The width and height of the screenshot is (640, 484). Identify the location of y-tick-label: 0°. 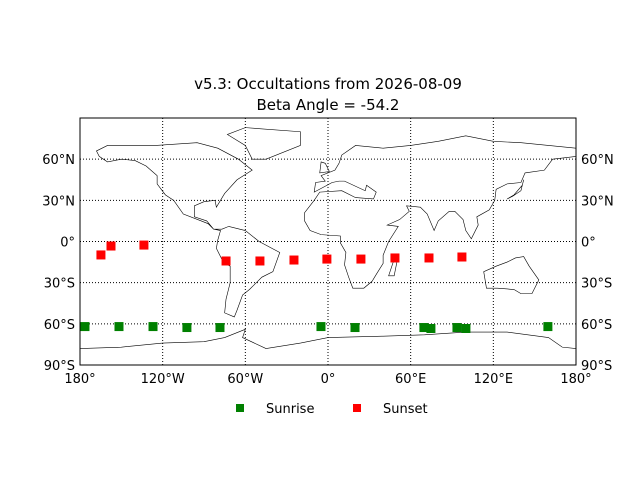
(67, 243).